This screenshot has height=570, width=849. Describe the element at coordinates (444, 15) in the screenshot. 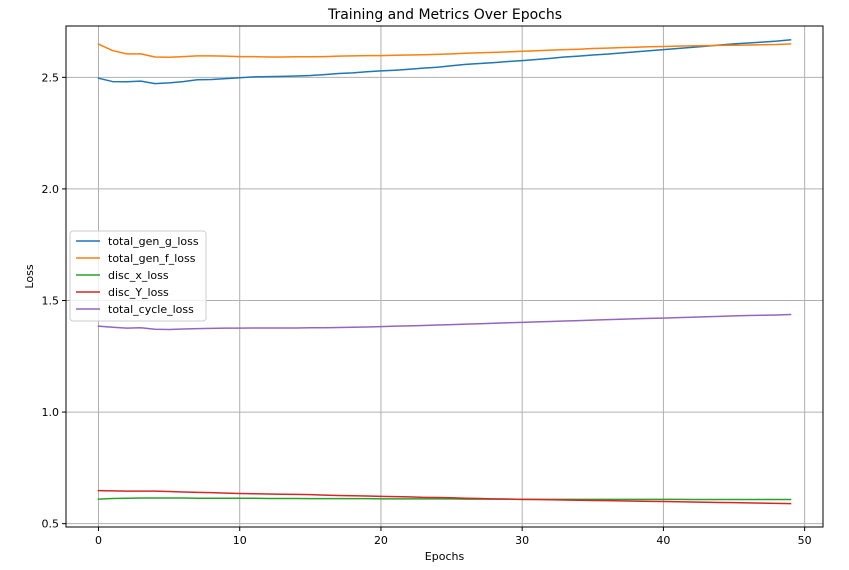

I see `chart-title: Training and Metrics Over Epochs` at that location.